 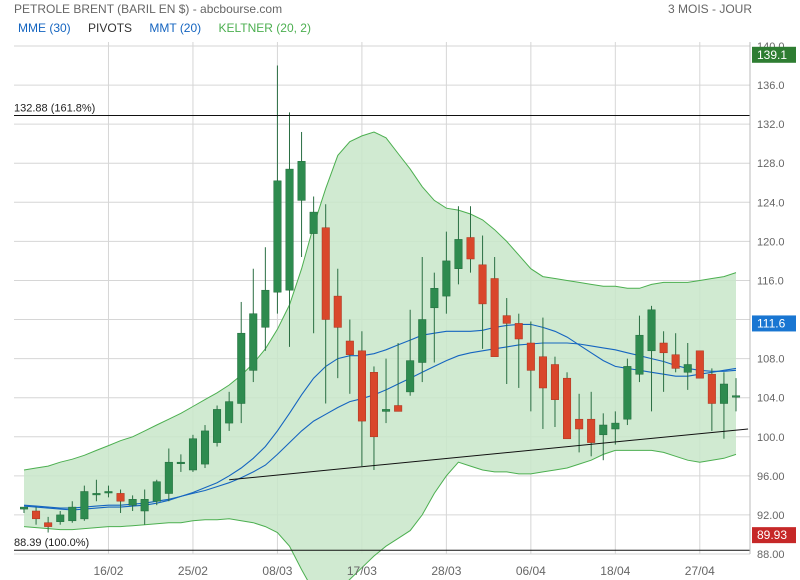 What do you see at coordinates (700, 571) in the screenshot?
I see `x-tick-label-7: 27/04` at bounding box center [700, 571].